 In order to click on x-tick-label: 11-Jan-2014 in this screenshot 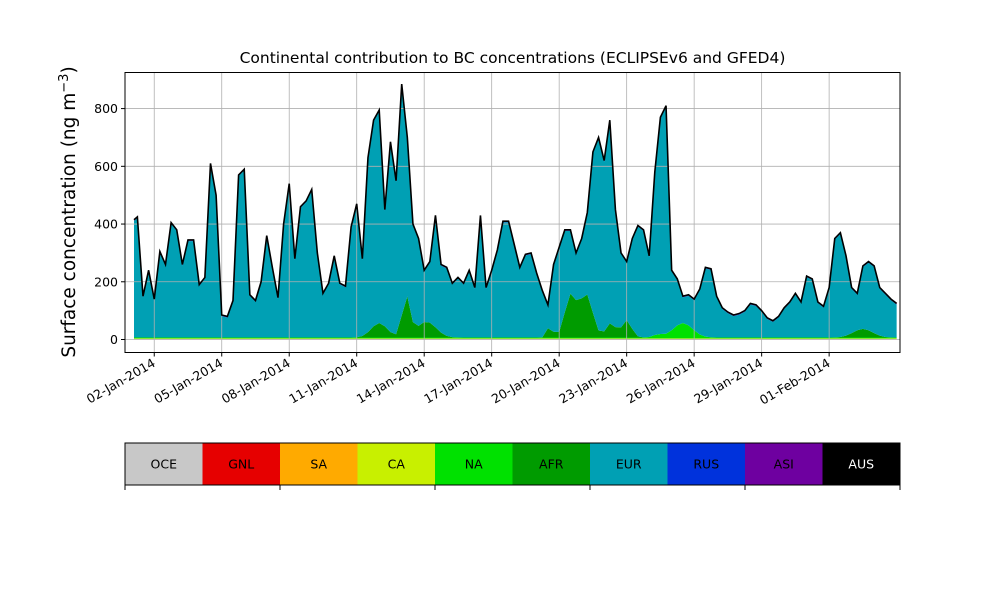, I will do `click(323, 380)`.